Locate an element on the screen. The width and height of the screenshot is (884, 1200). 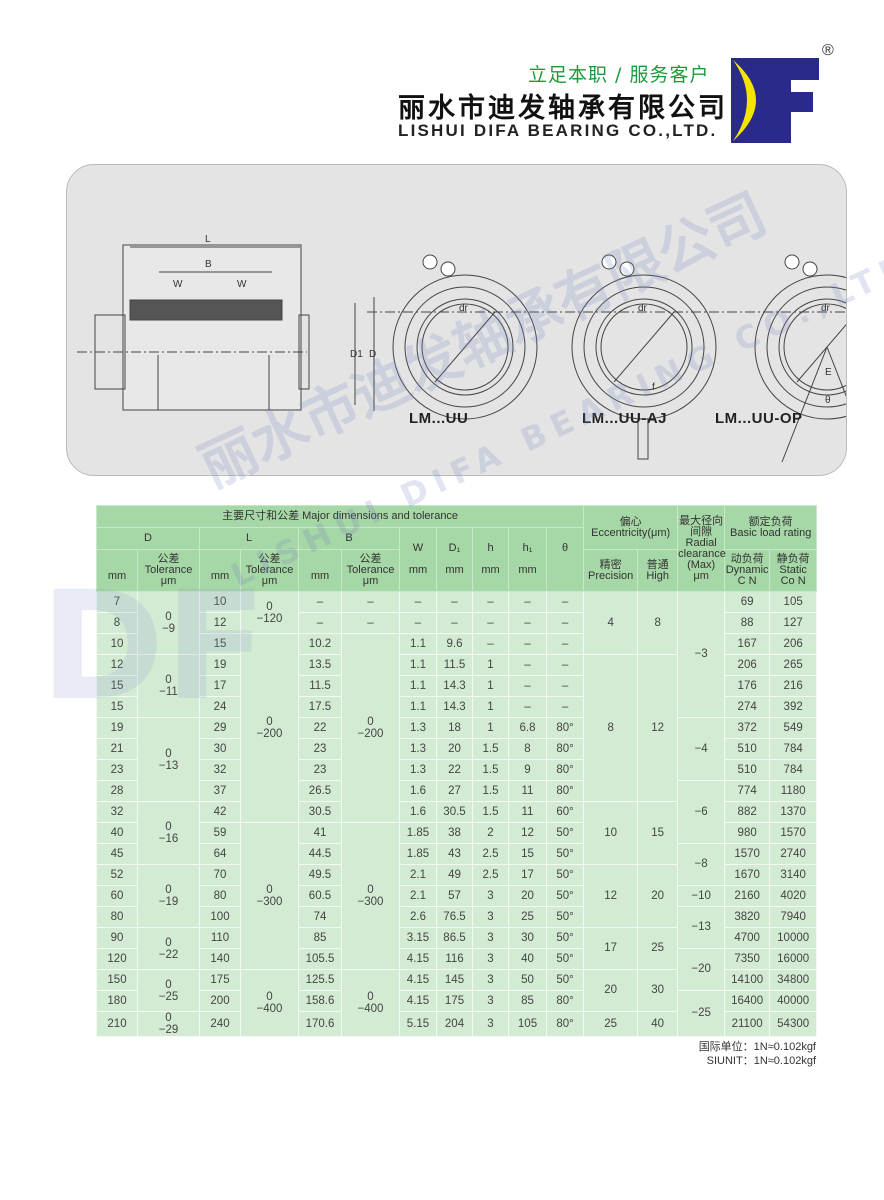
header-D: D is located at coordinates (148, 538).